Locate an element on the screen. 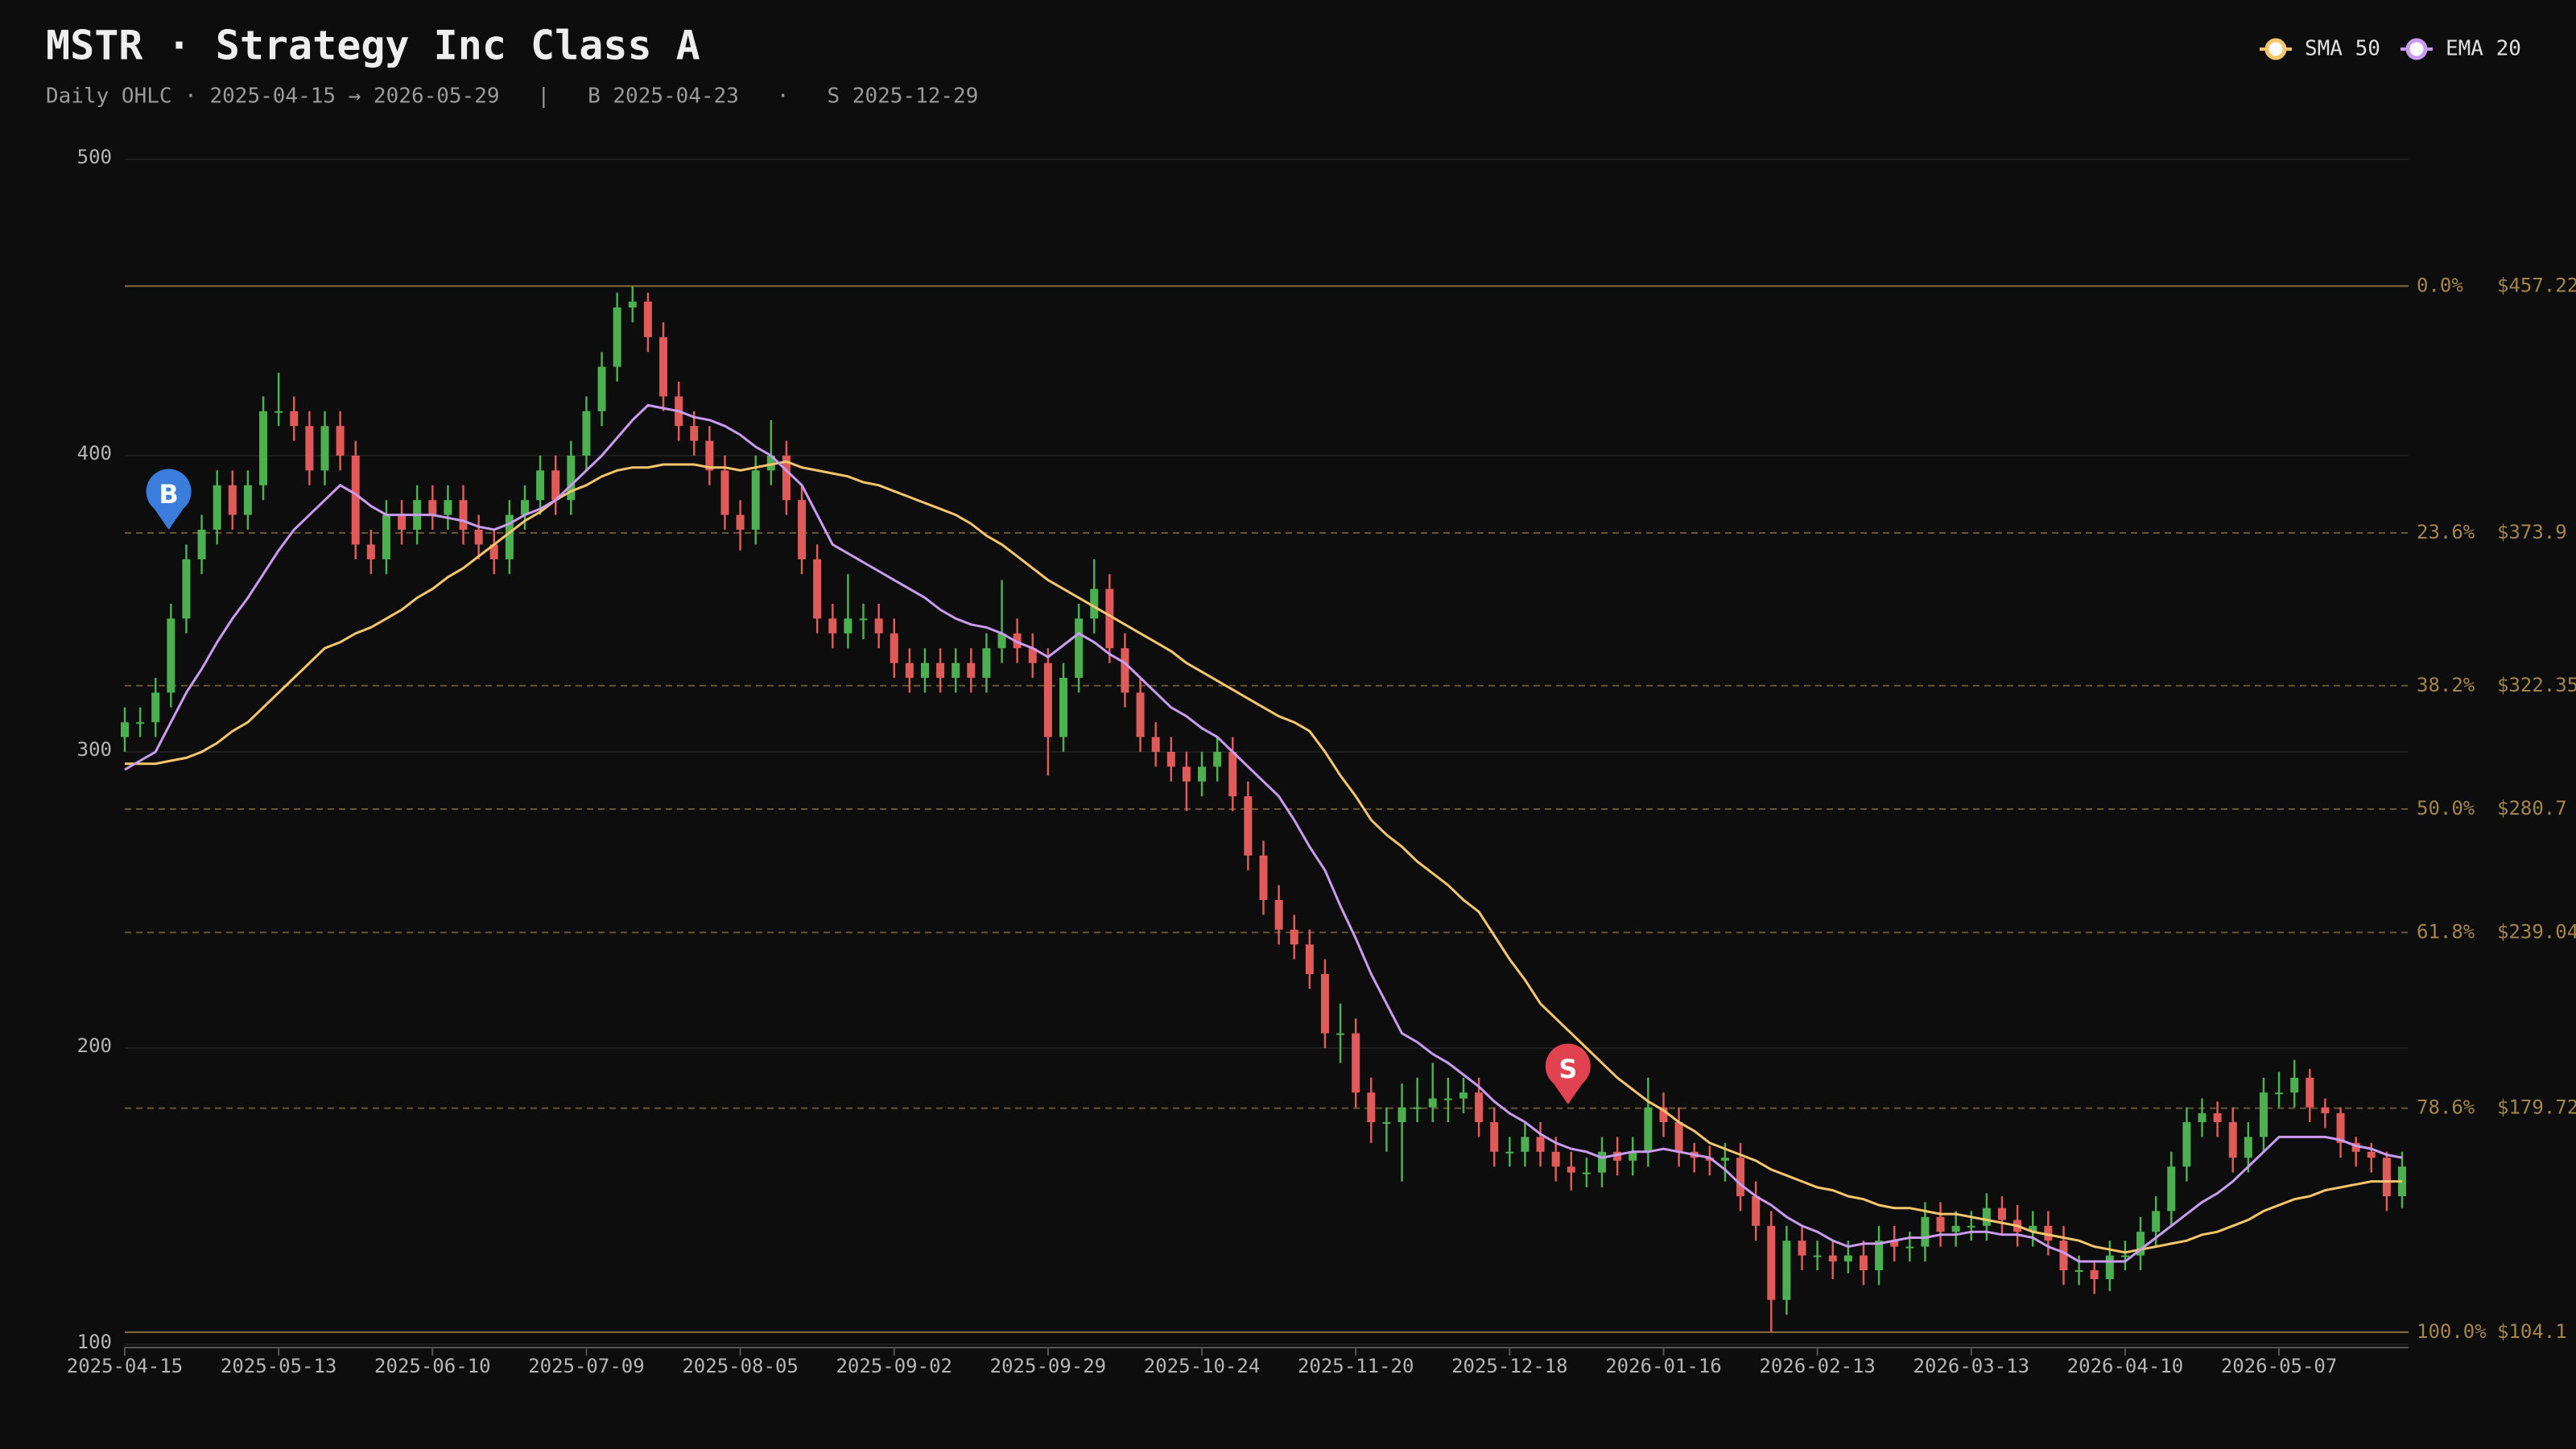 The image size is (2576, 1449). fib-price: $373.9 is located at coordinates (2532, 532).